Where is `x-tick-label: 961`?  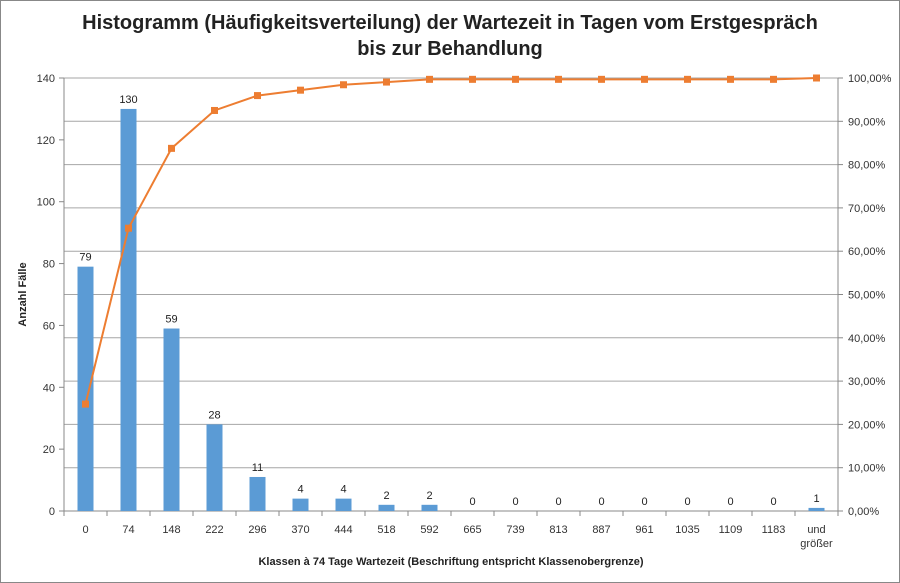
x-tick-label: 961 is located at coordinates (644, 530).